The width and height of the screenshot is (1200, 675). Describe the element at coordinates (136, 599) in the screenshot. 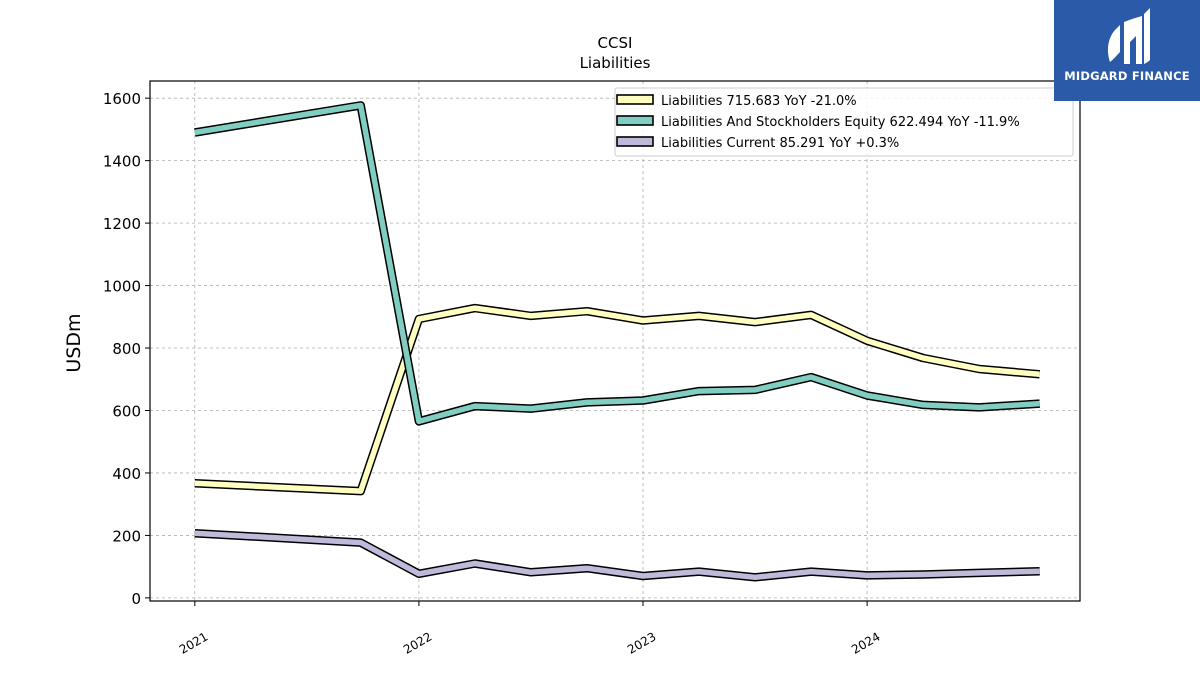

I see `y-tick-label: 0` at that location.